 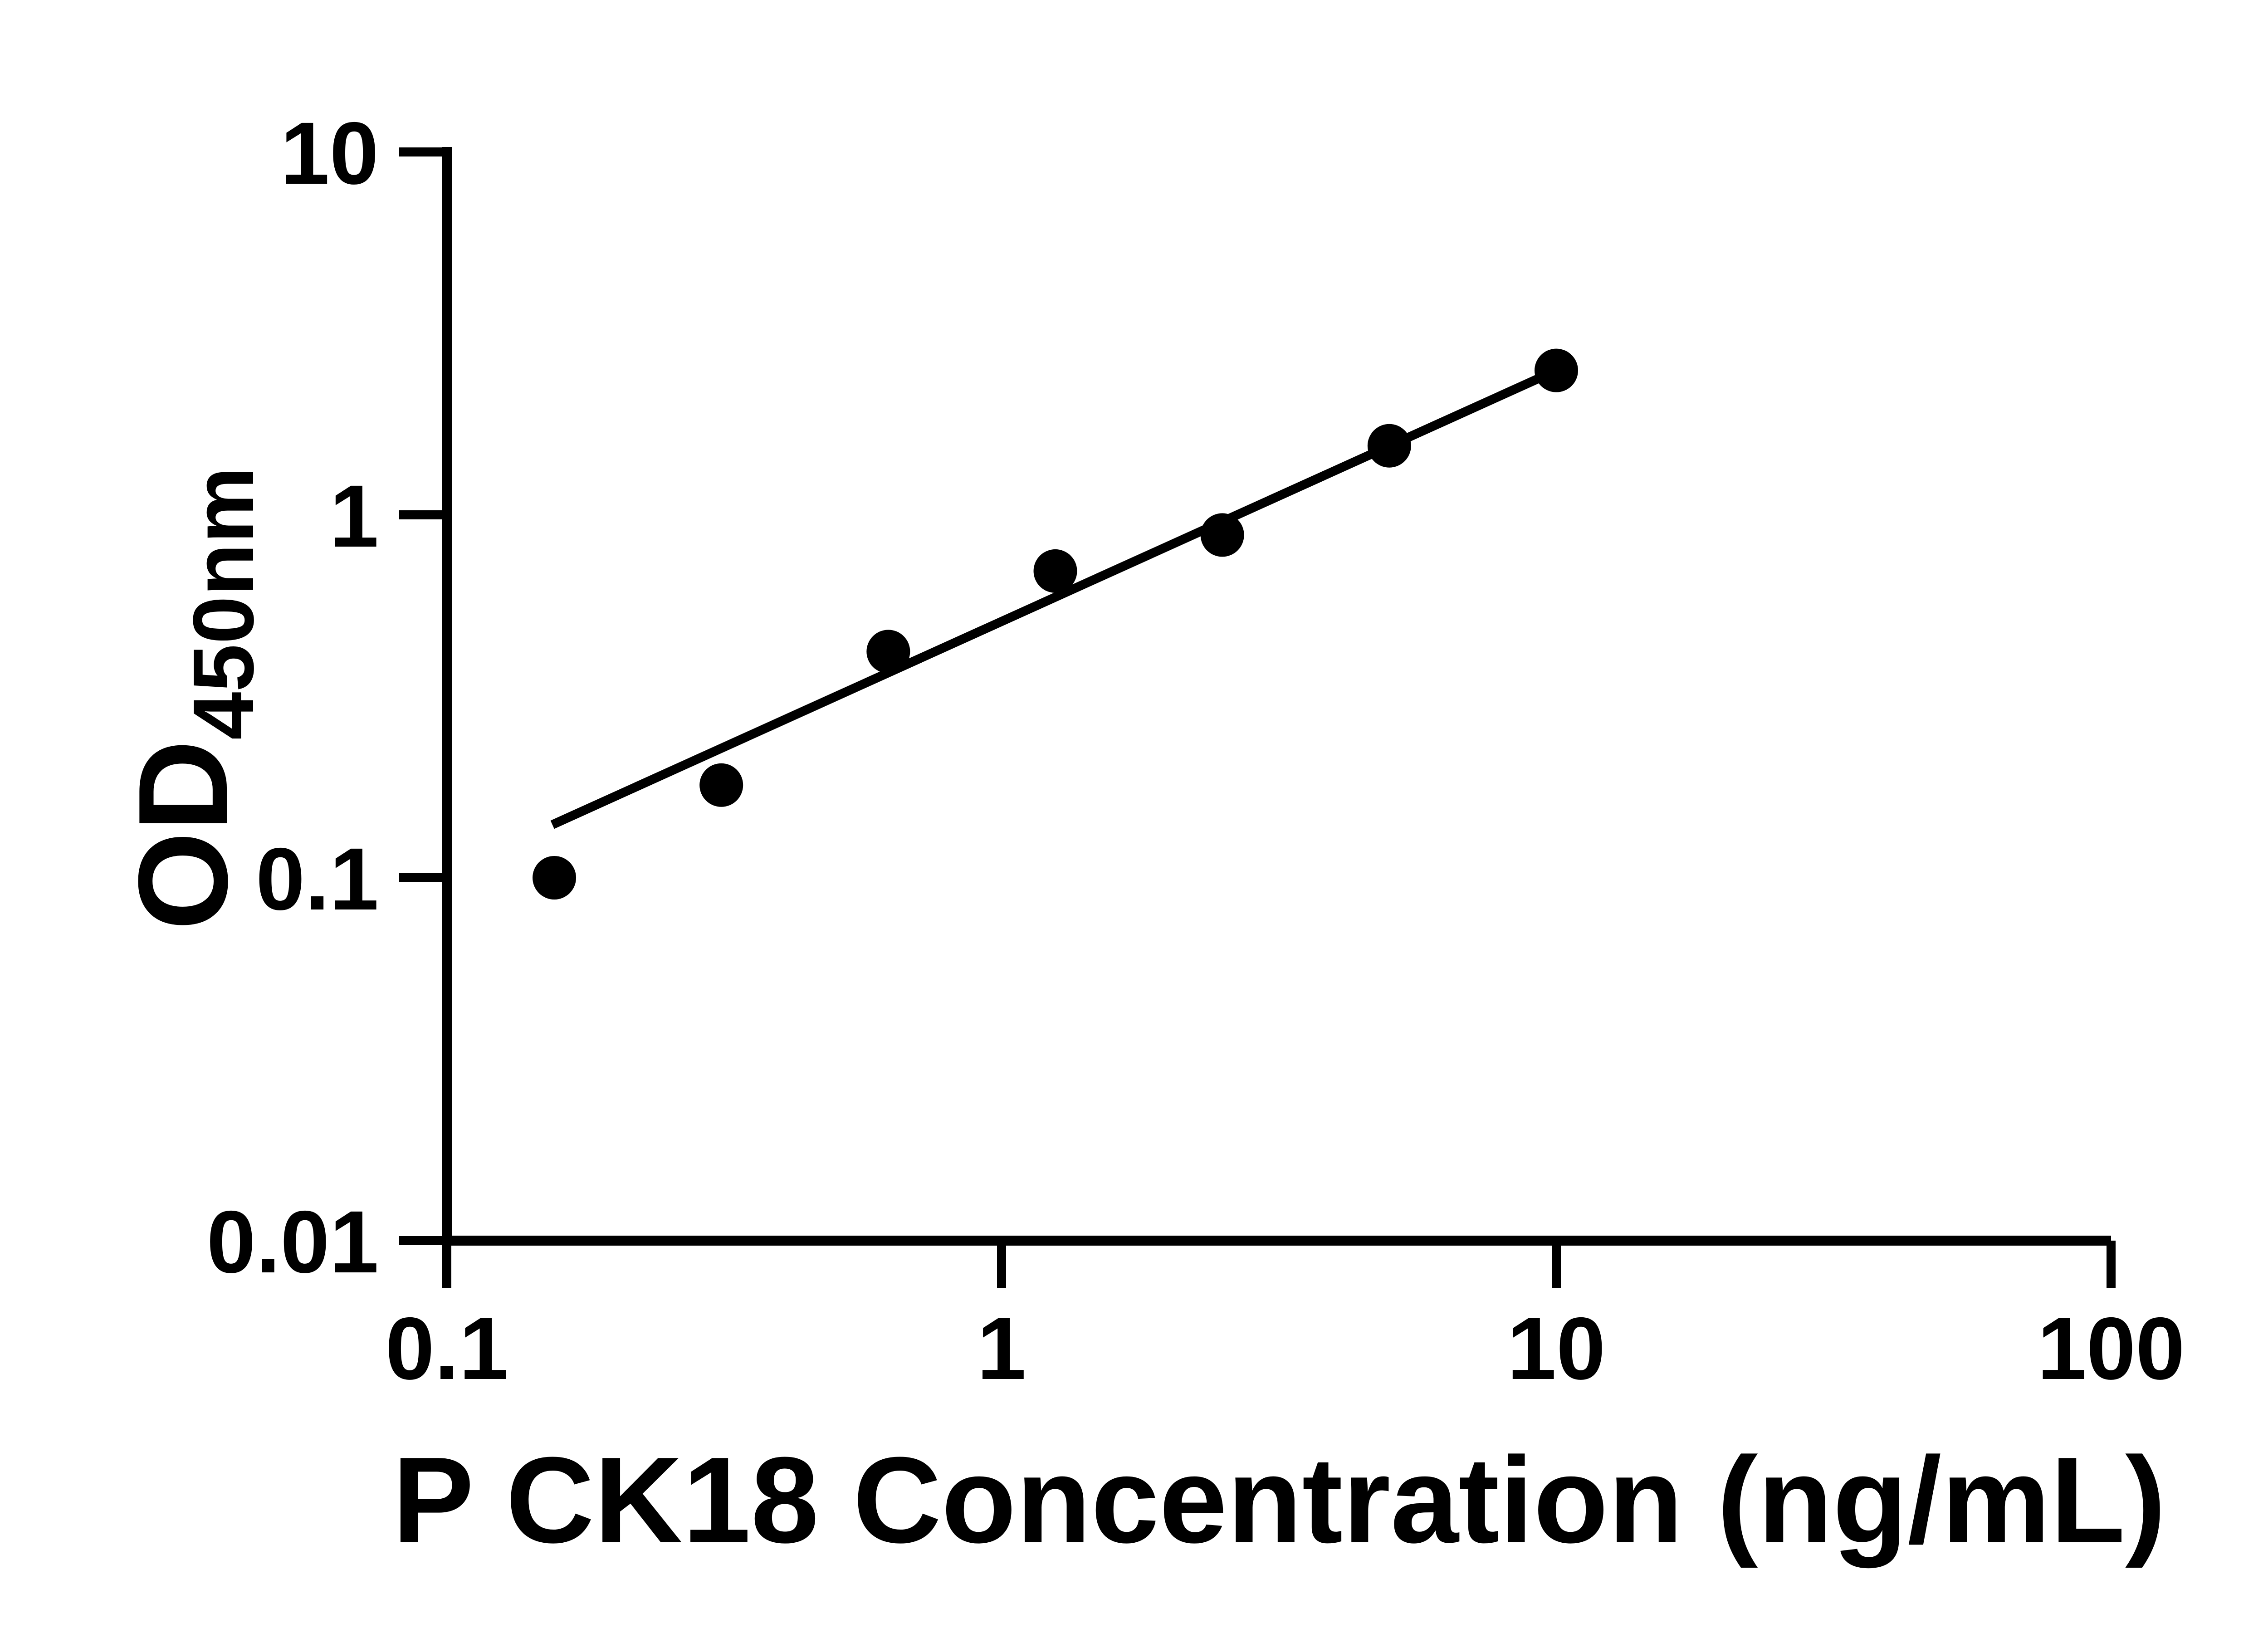 What do you see at coordinates (318, 879) in the screenshot?
I see `y-tick-label: 0.1` at bounding box center [318, 879].